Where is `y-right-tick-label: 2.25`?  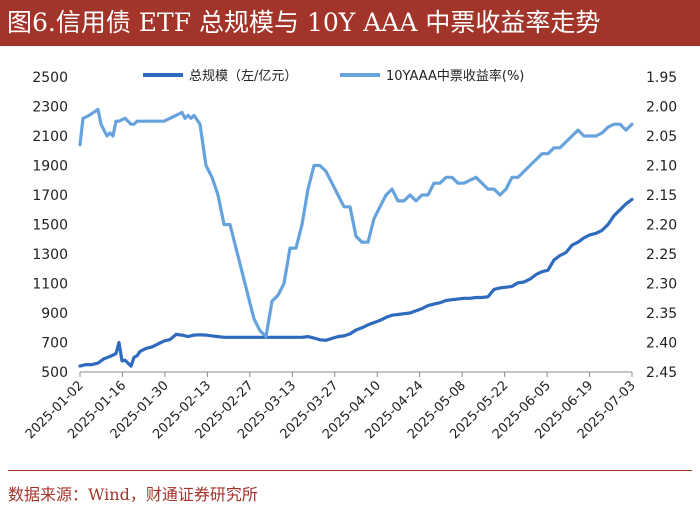
y-right-tick-label: 2.25 is located at coordinates (661, 255).